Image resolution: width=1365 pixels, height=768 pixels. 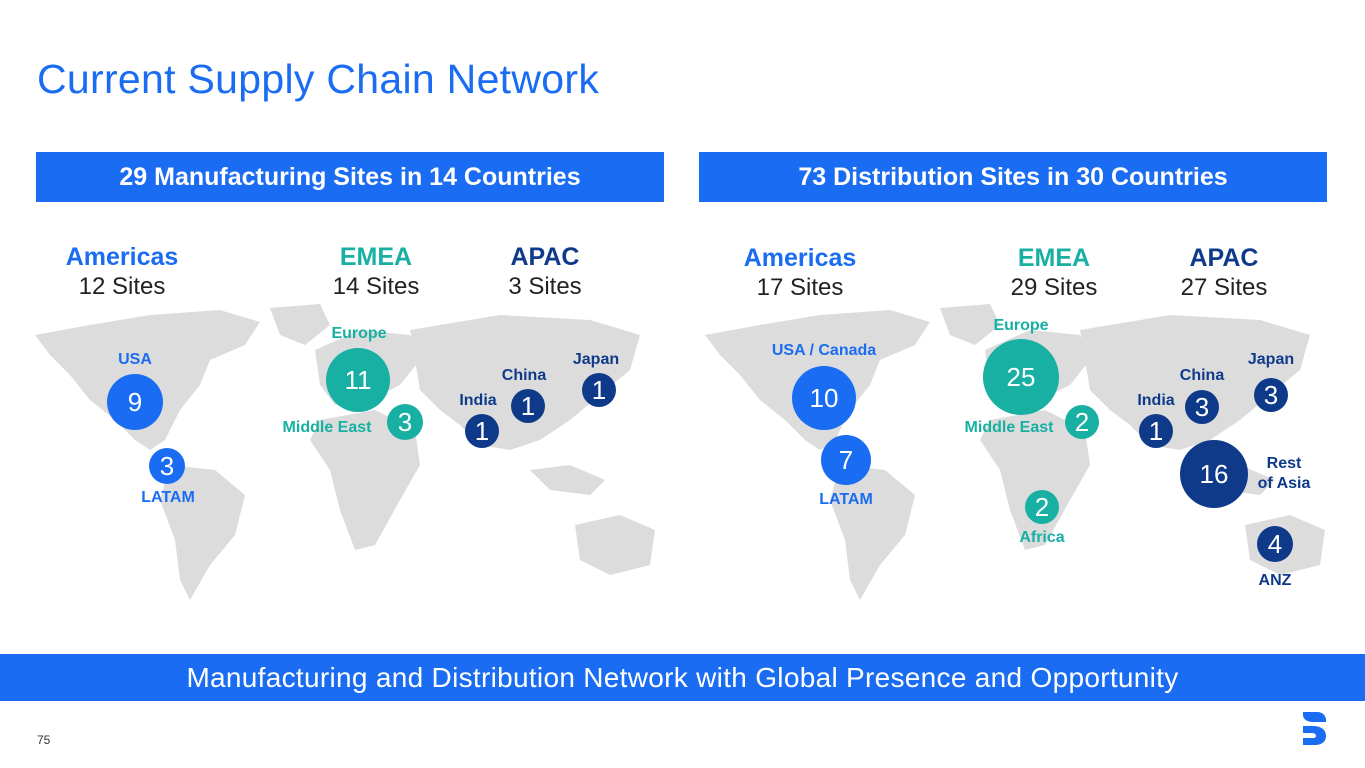 What do you see at coordinates (544, 272) in the screenshot?
I see `mfg-region-apac: APAC 3 Sites` at bounding box center [544, 272].